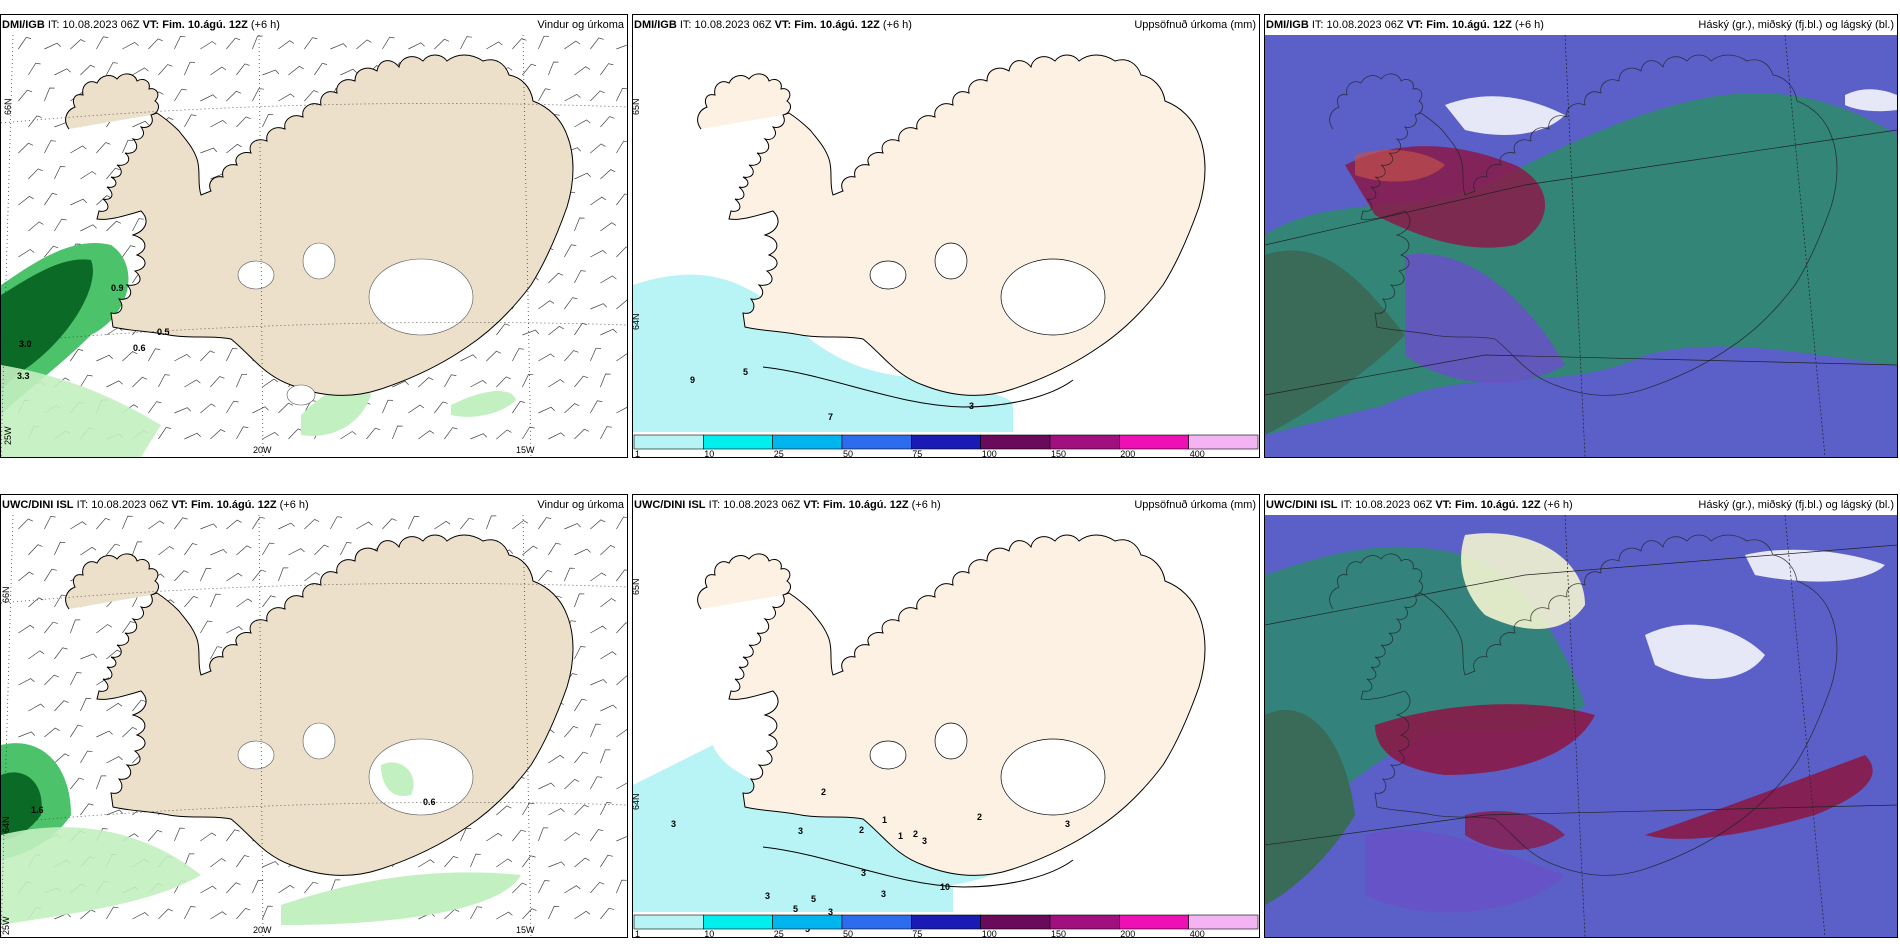 The image size is (1900, 950). Describe the element at coordinates (848, 933) in the screenshot. I see `colorbar-tick: 50` at that location.